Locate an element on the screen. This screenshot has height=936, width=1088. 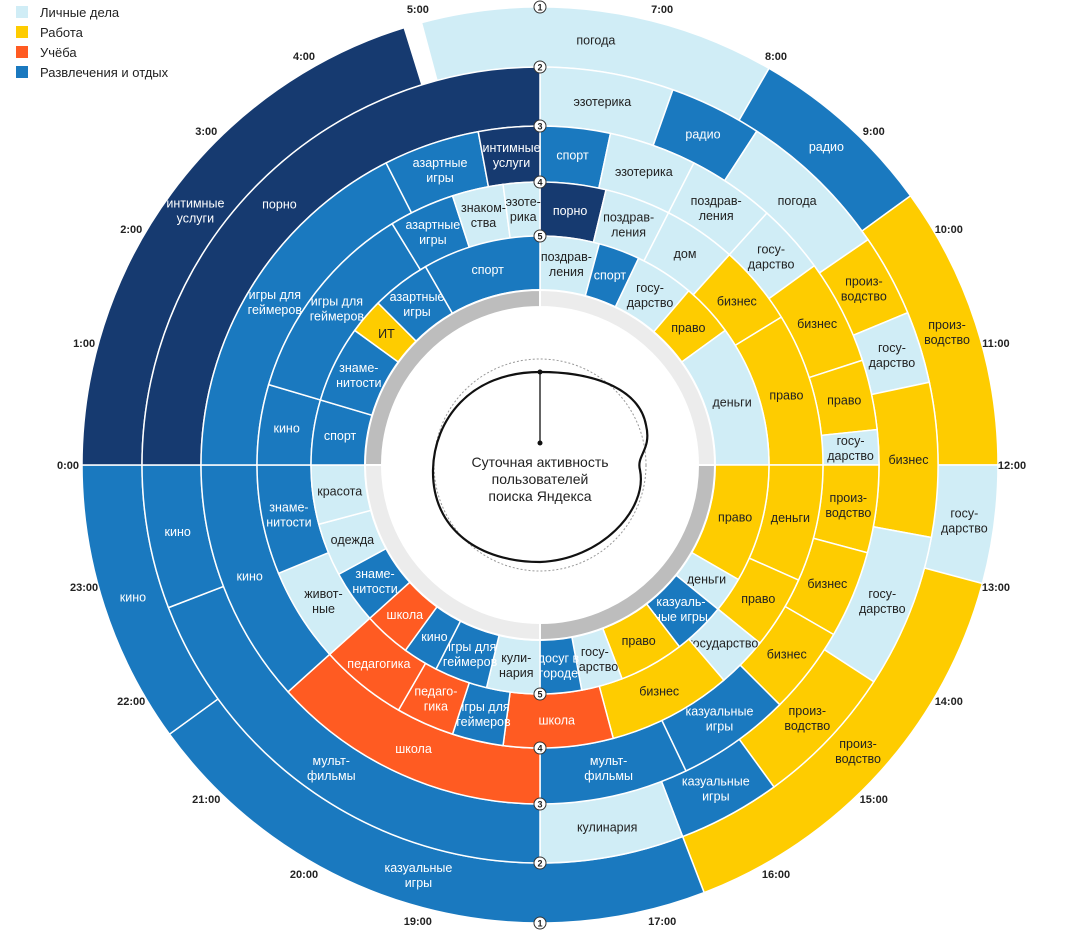
segment-label-line: погода is located at coordinates (595, 41).